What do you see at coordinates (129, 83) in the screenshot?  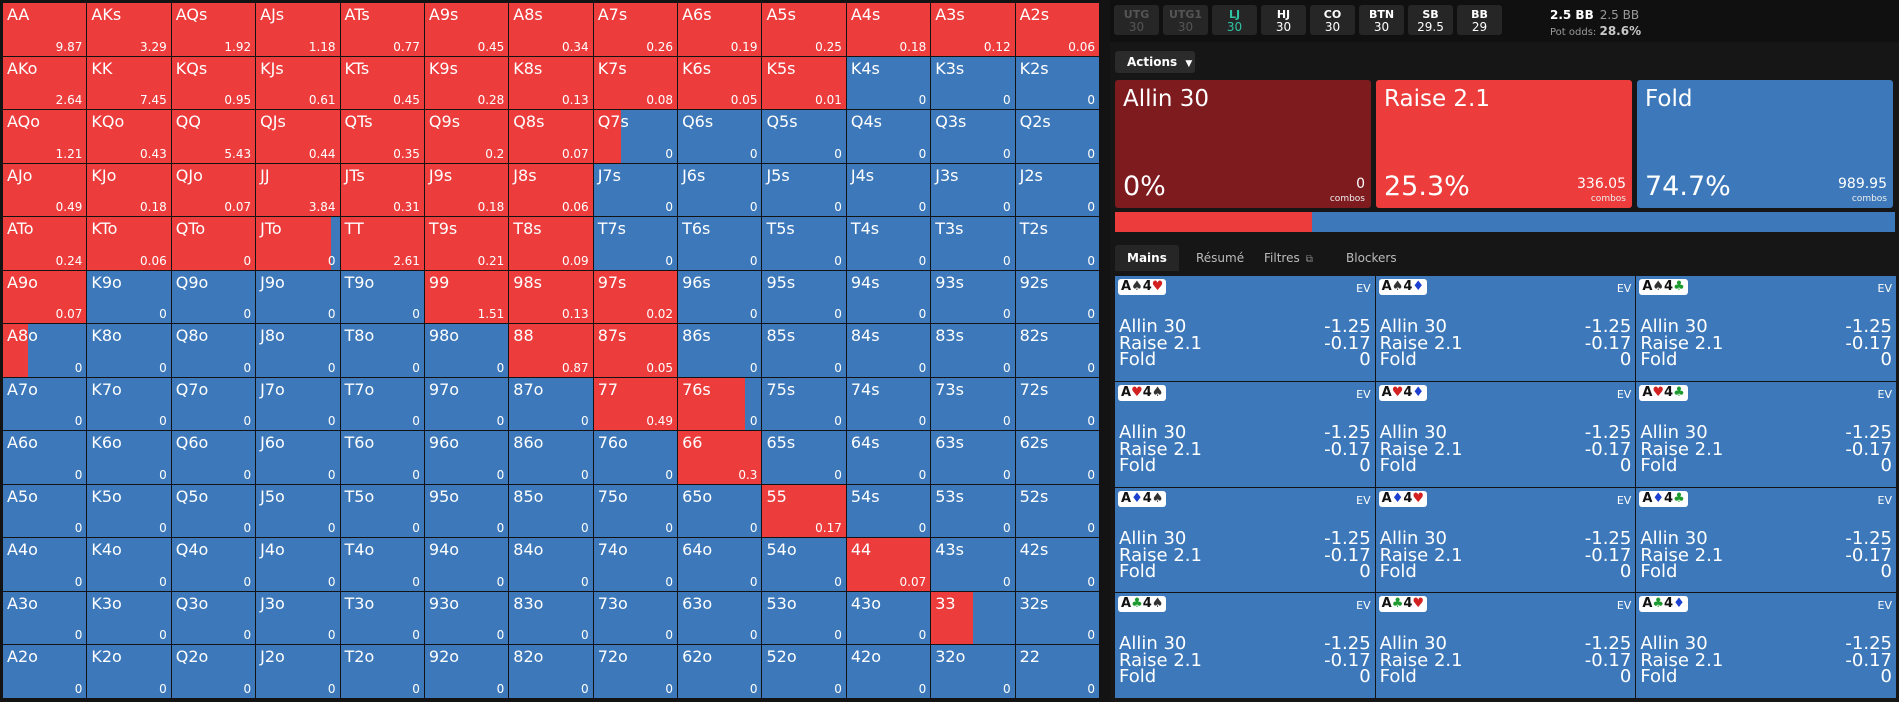 I see `range-cell: KK 7.45` at bounding box center [129, 83].